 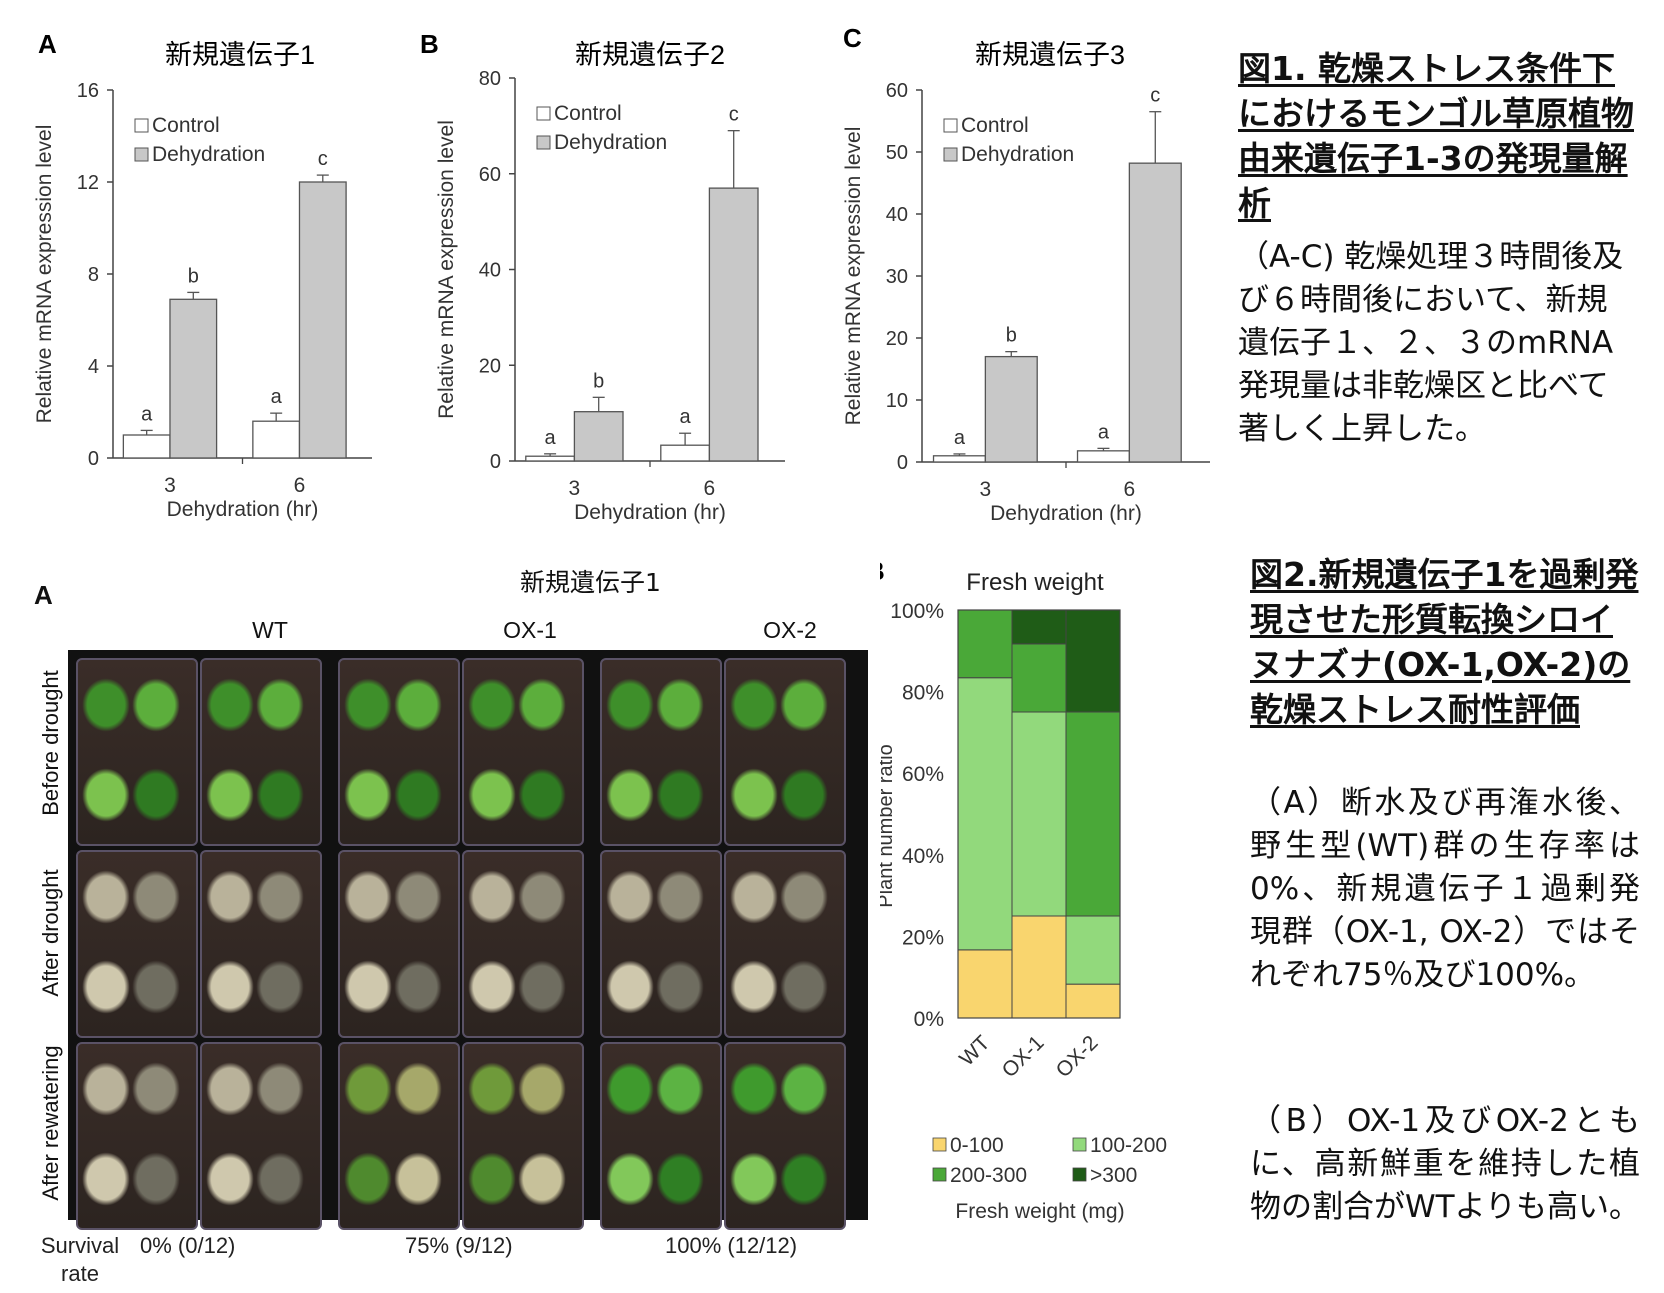 I want to click on column-header-ox1: OX-1, so click(x=530, y=630).